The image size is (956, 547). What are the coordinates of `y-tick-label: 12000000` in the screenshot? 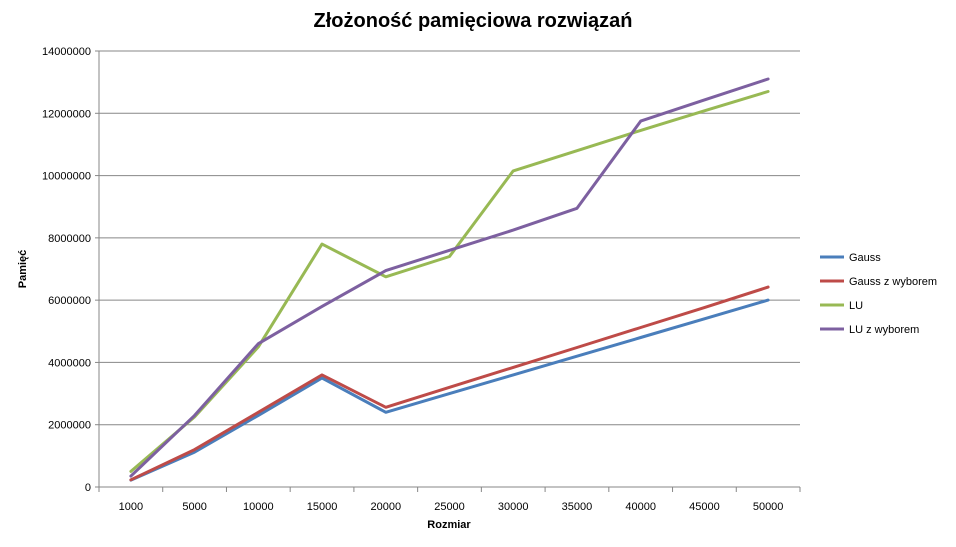 It's located at (66, 114).